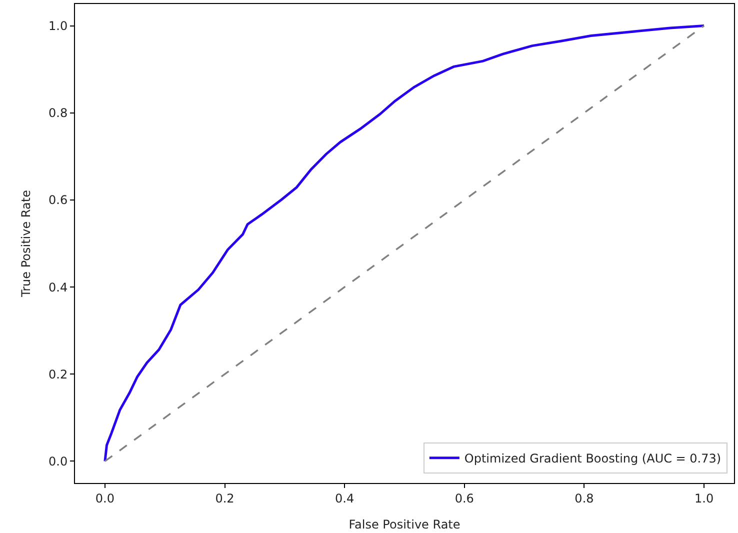  What do you see at coordinates (464, 498) in the screenshot?
I see `x-tick-label: 0.6` at bounding box center [464, 498].